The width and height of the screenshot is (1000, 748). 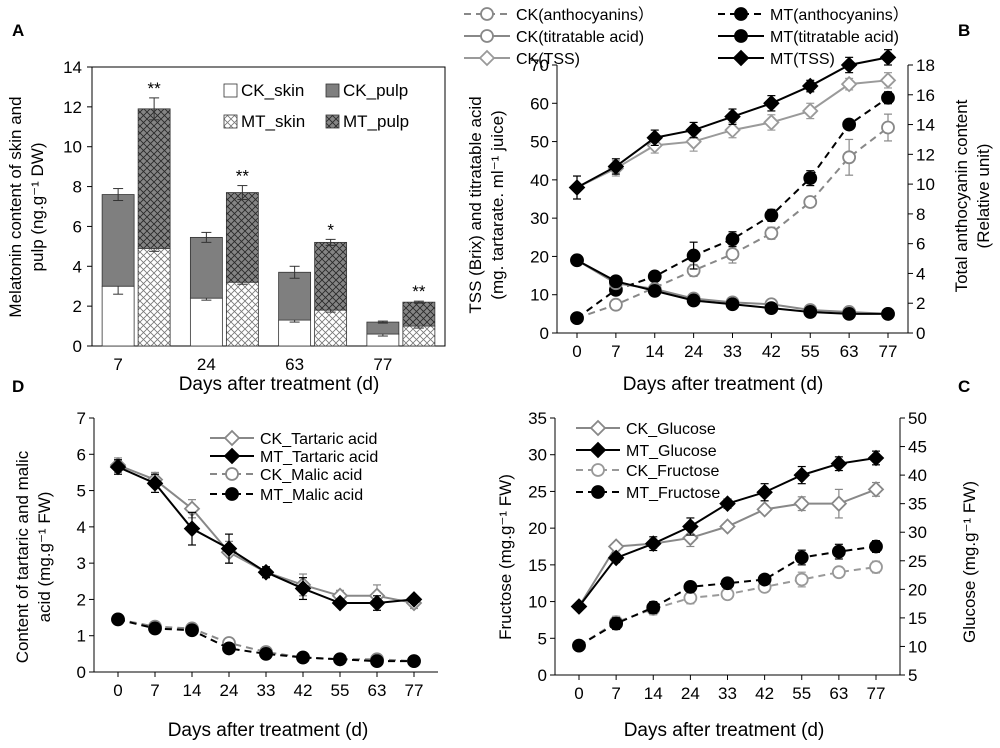 What do you see at coordinates (724, 730) in the screenshot?
I see `panel-c-xlabel: Days after treatment (d)` at bounding box center [724, 730].